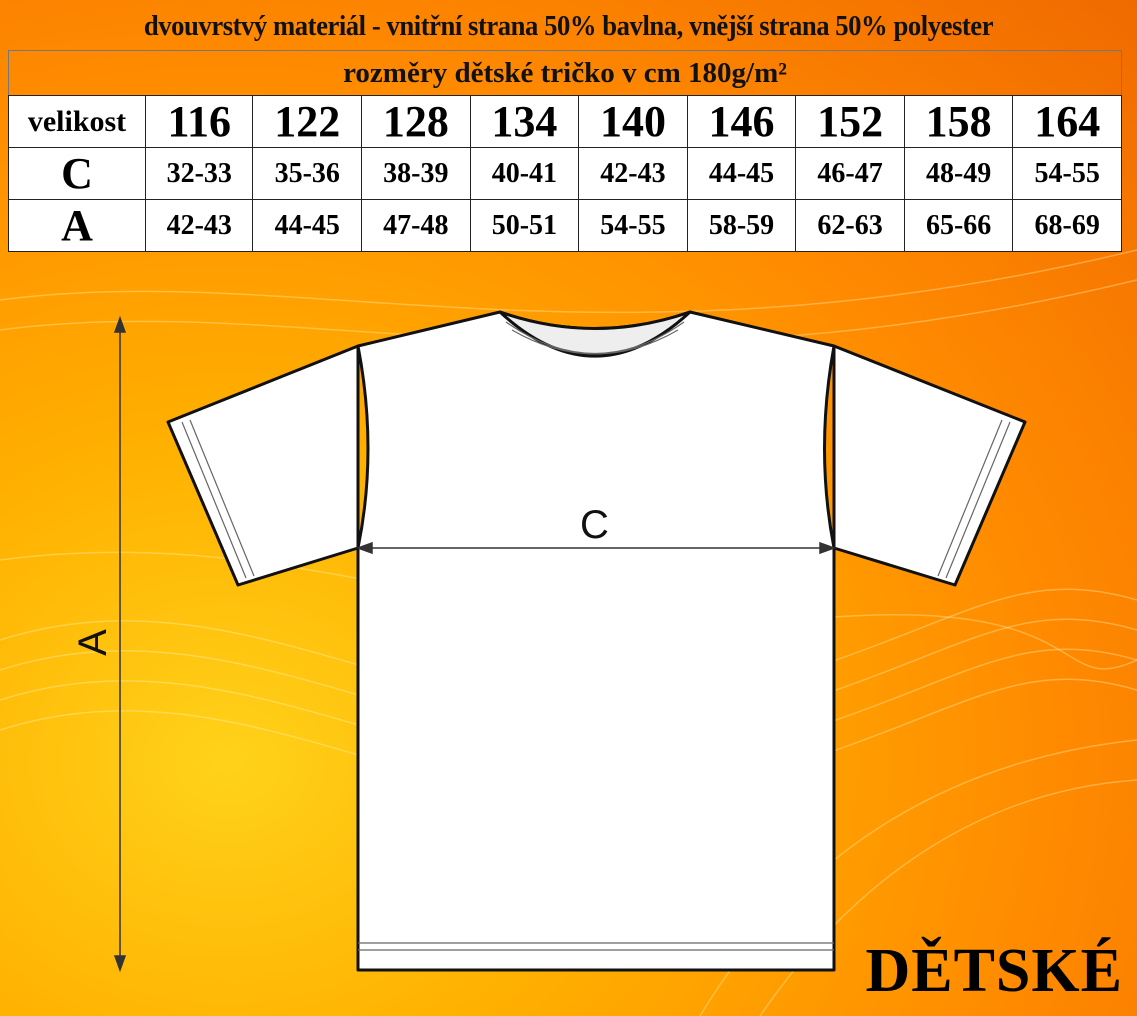 The width and height of the screenshot is (1137, 1016). What do you see at coordinates (77, 225) in the screenshot?
I see `row-label-a: A` at bounding box center [77, 225].